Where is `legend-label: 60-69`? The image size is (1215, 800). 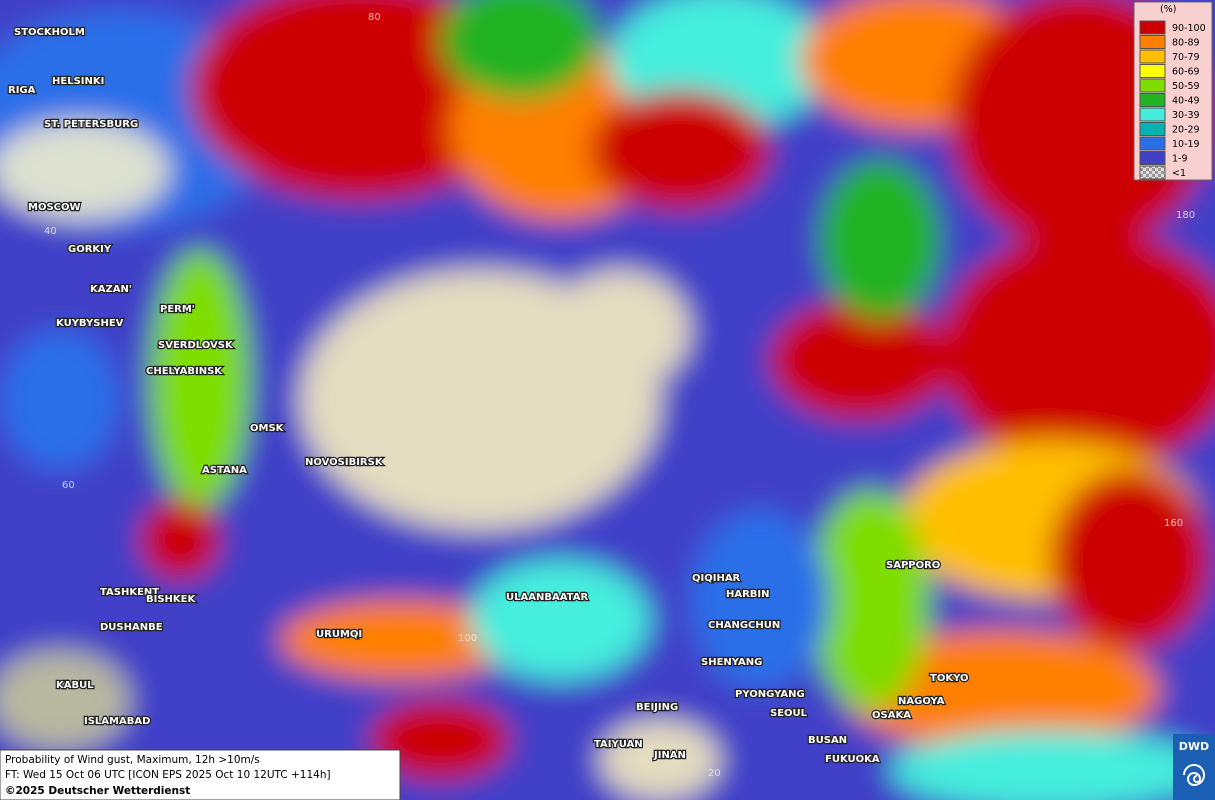
legend-label: 60-69 is located at coordinates (1186, 72).